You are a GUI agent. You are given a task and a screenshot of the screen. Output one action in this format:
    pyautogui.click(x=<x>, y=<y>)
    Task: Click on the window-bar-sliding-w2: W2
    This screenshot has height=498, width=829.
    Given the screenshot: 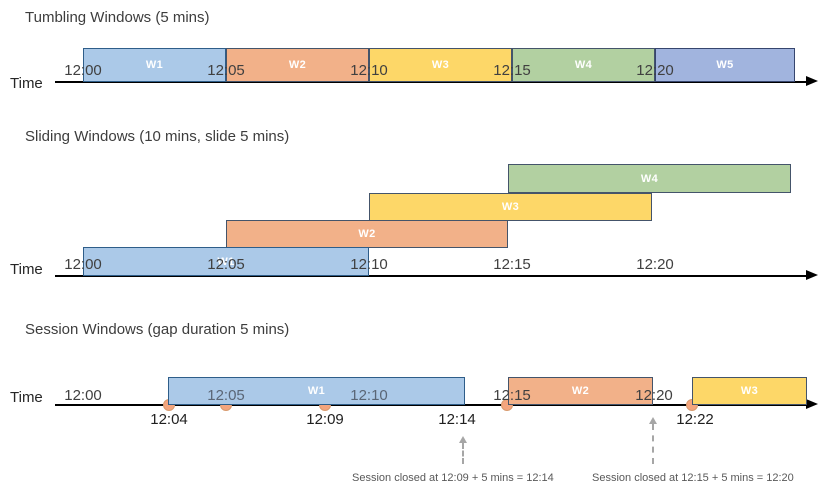 What is the action you would take?
    pyautogui.click(x=367, y=234)
    